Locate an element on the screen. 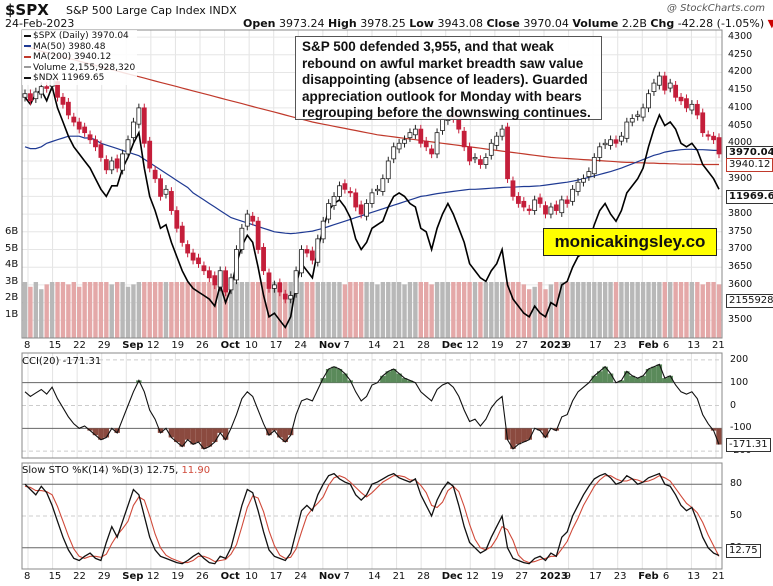  x-tick-label: 17 is located at coordinates (595, 576).